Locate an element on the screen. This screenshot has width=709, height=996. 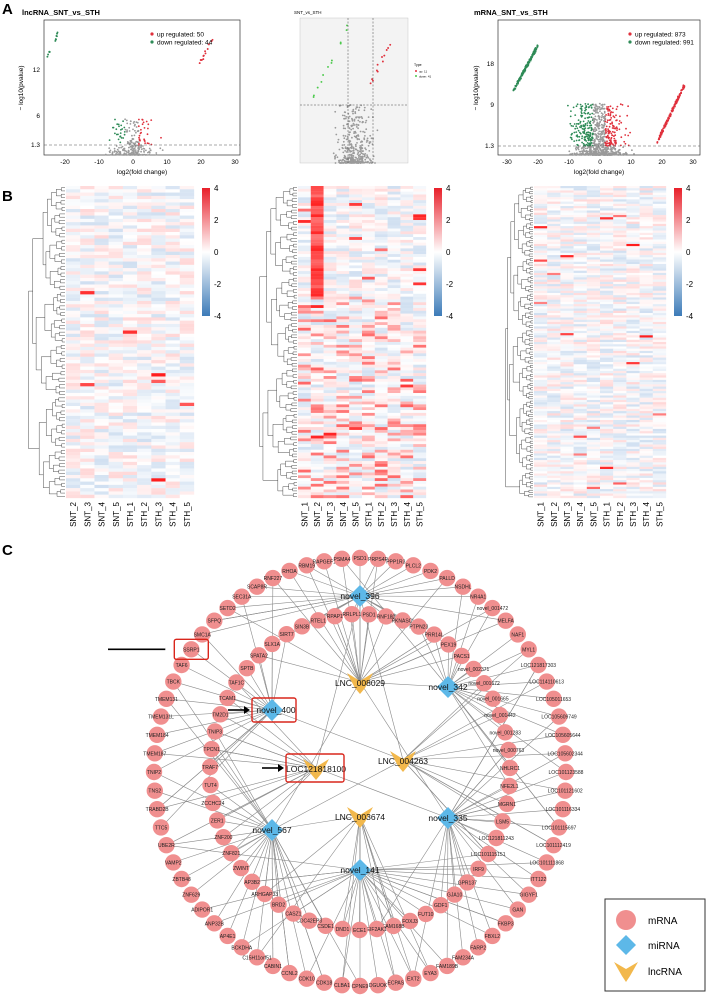
volcano-legend: up regulated: 873 down regulated: 991 is located at coordinates (661, 39).